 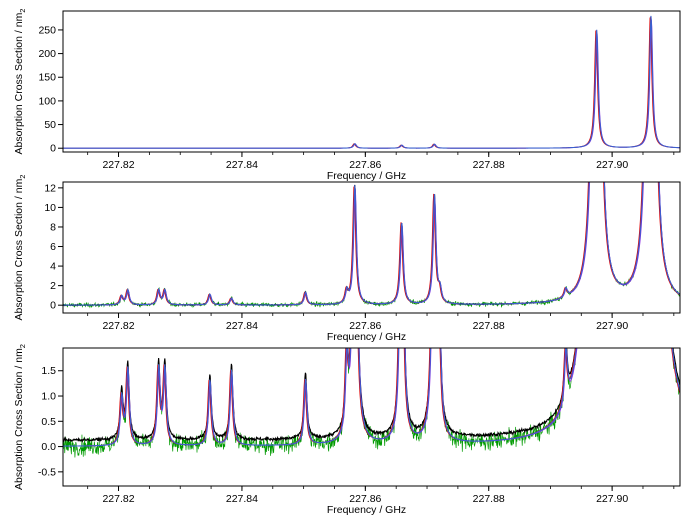 What do you see at coordinates (50, 208) in the screenshot?
I see `y-tick-label: 10` at bounding box center [50, 208].